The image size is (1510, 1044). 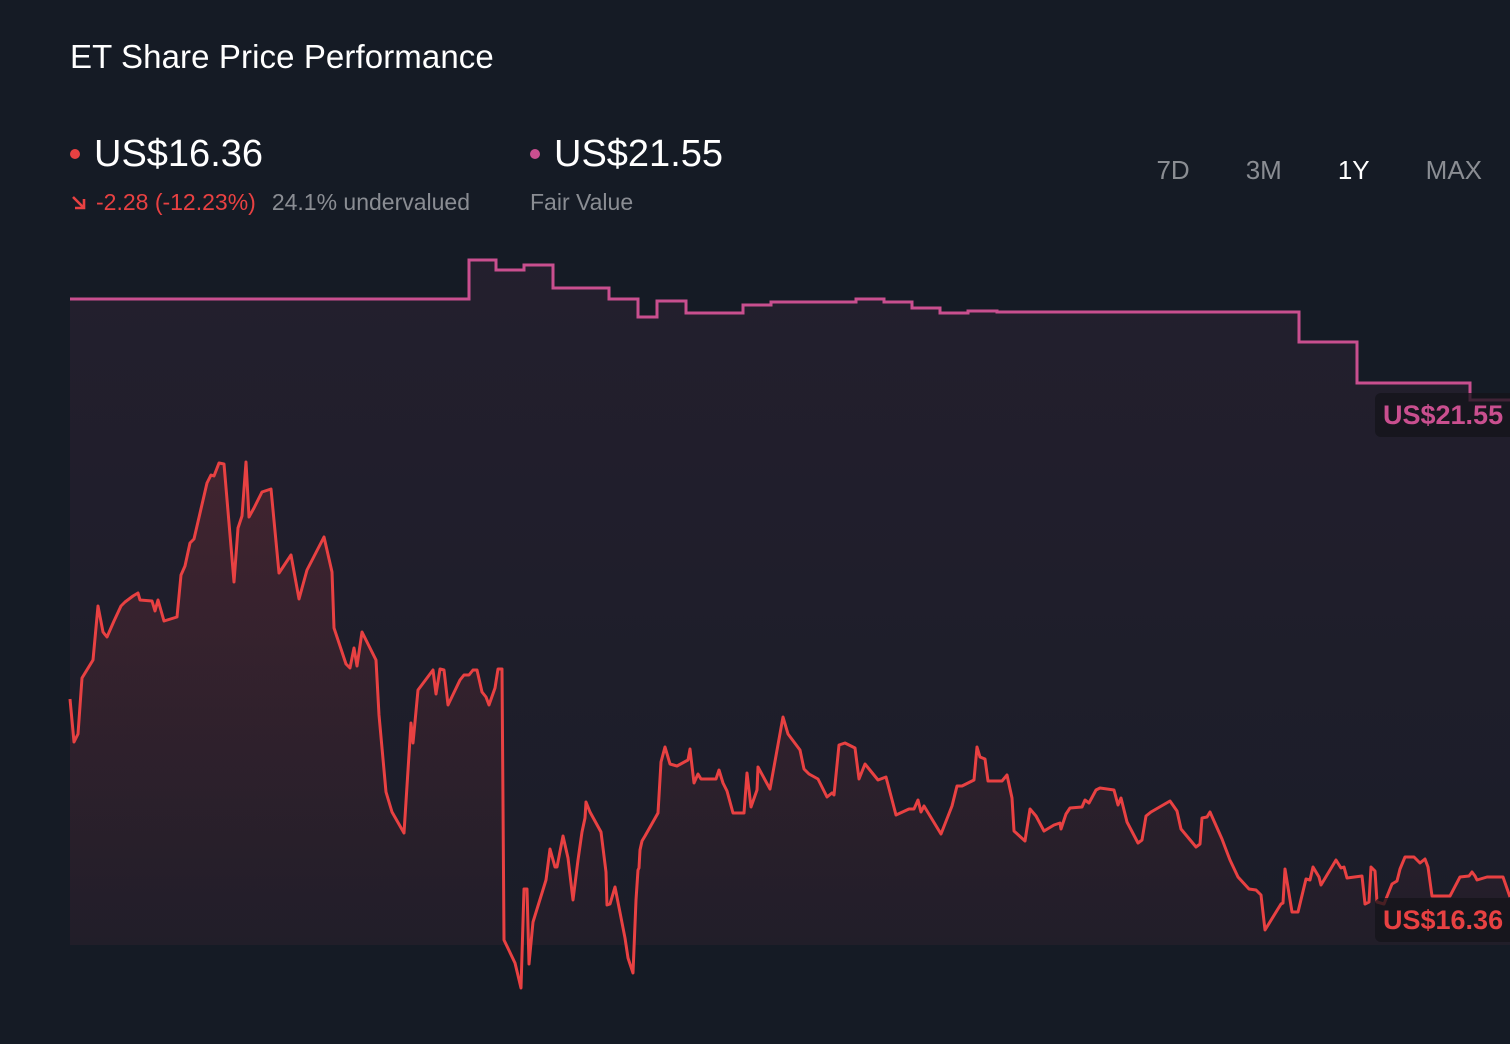 What do you see at coordinates (1291, 170) in the screenshot?
I see `range-tabs: 7D 3M 1Y MAX` at bounding box center [1291, 170].